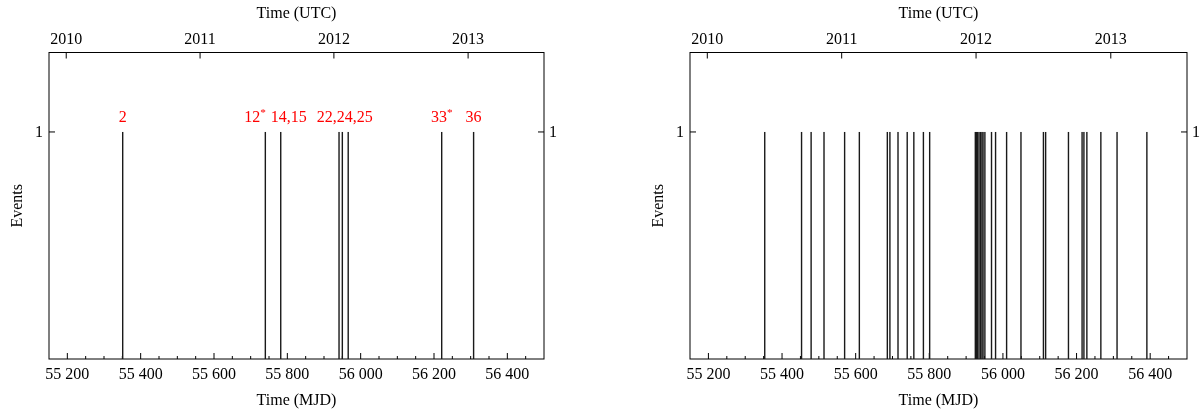 Image resolution: width=1201 pixels, height=413 pixels. Describe the element at coordinates (122, 116) in the screenshot. I see `annotation: 2` at that location.